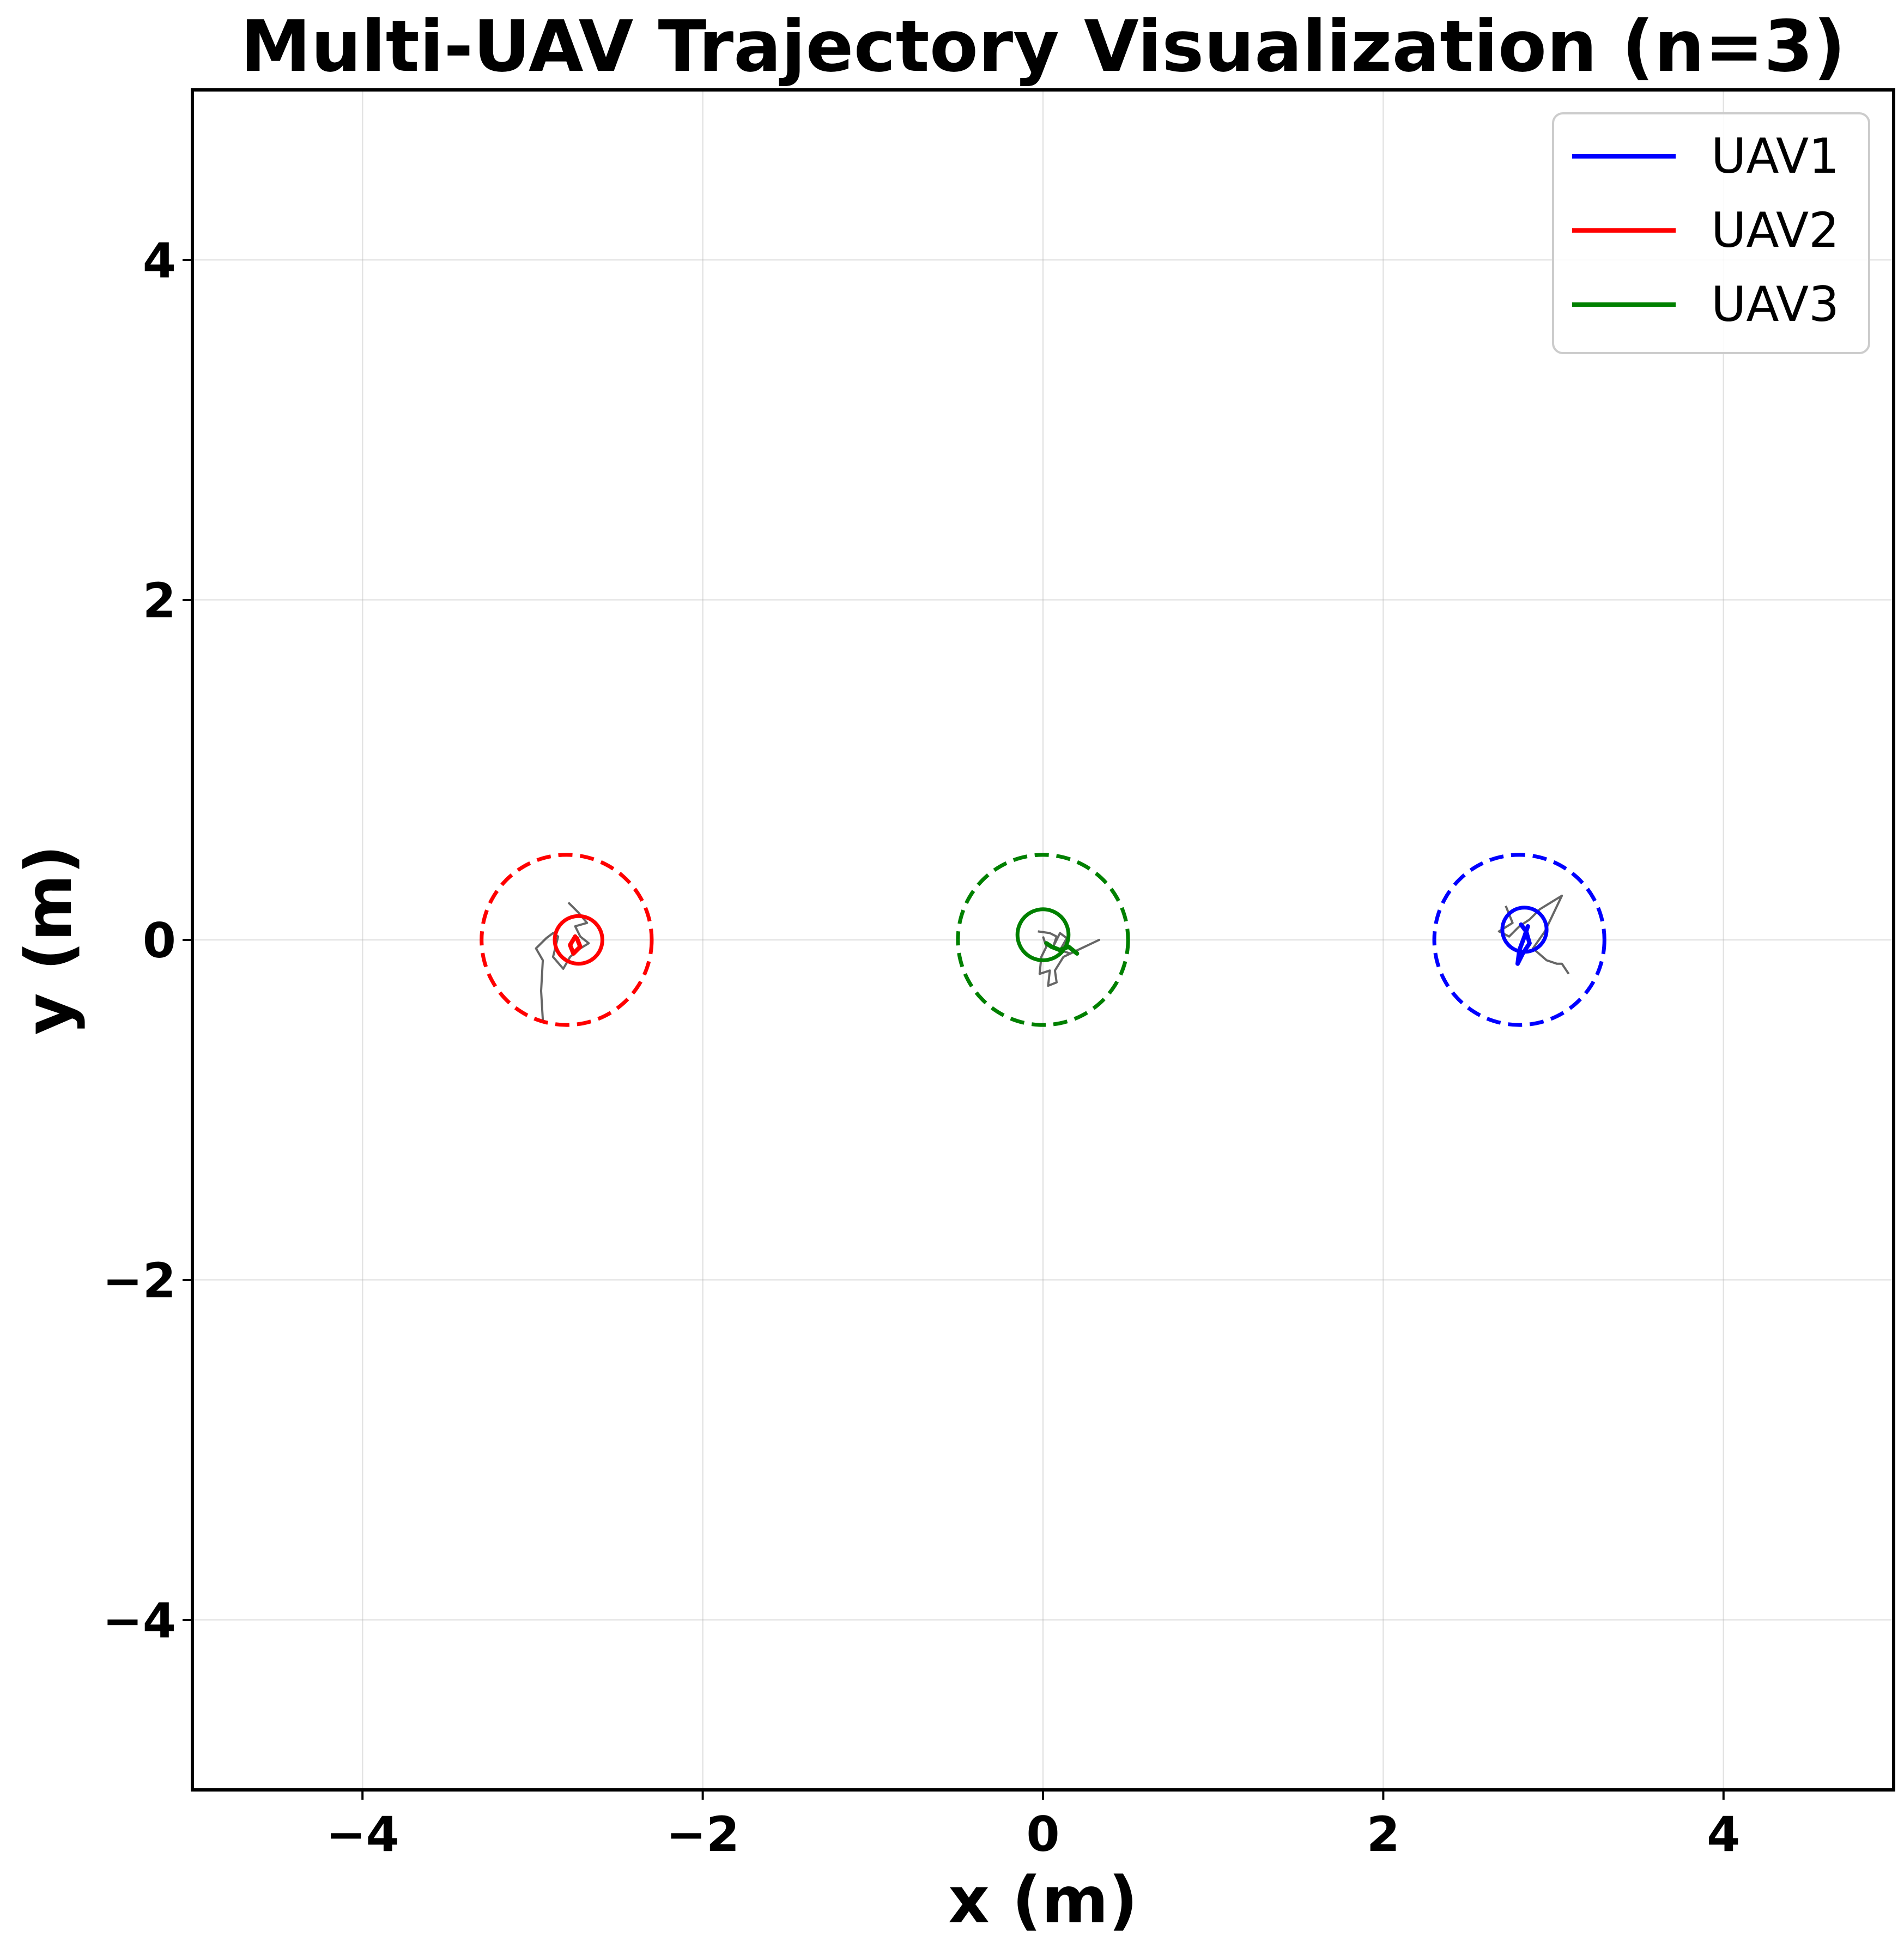  I want to click on x-axis-label: x (m), so click(1043, 1900).